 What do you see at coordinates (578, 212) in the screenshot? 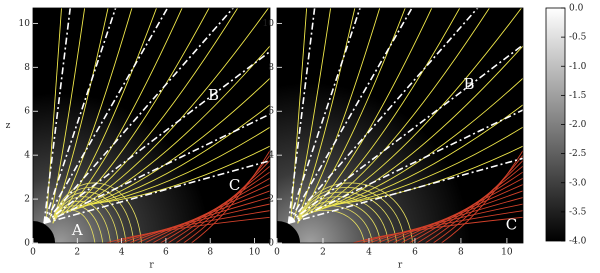
I see `colorbar-tick-label: -3.5` at bounding box center [578, 212].